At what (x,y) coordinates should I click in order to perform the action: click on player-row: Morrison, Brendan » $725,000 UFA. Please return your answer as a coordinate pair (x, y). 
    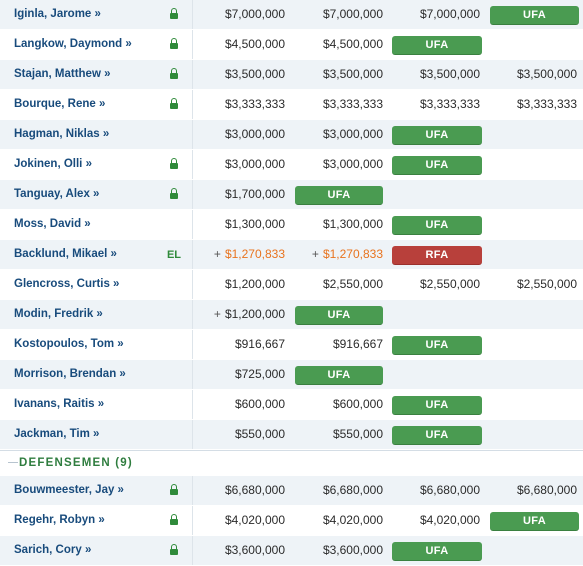
    Looking at the image, I should click on (291, 375).